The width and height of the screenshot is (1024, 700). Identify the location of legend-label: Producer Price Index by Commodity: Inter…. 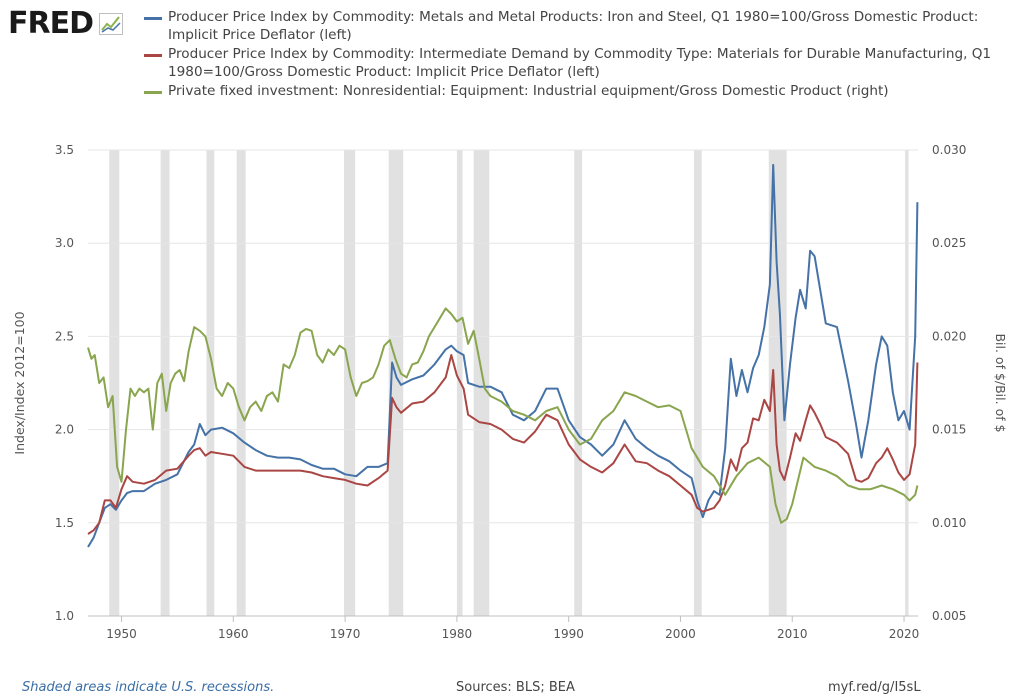
(580, 63).